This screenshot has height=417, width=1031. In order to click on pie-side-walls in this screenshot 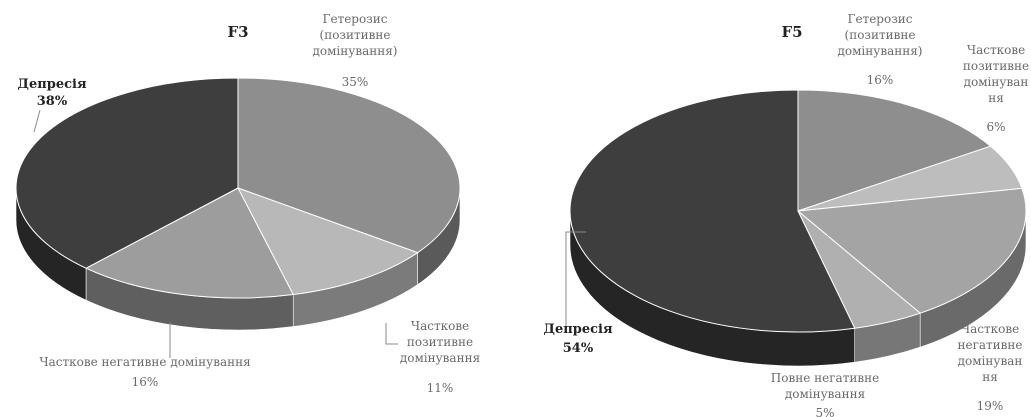, I will do `click(238, 259)`.